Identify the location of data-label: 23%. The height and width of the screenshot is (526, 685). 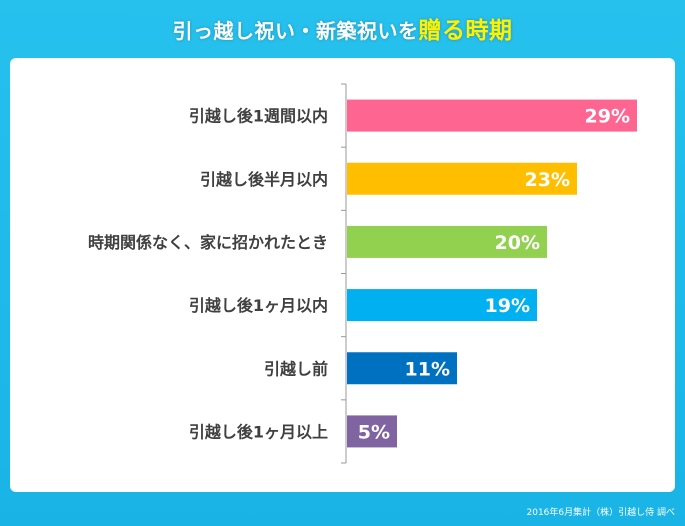
(547, 180).